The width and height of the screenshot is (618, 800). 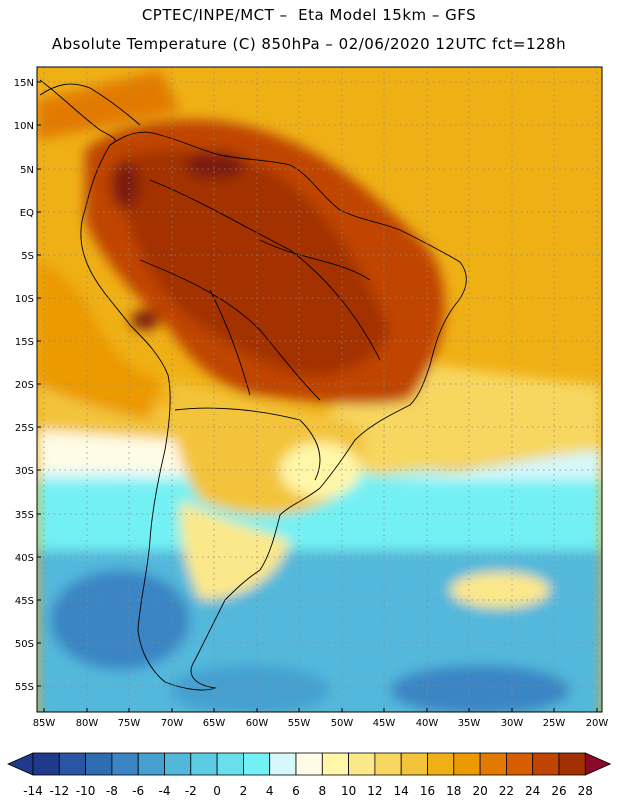 What do you see at coordinates (59, 791) in the screenshot?
I see `colorbar-tick-label: -12` at bounding box center [59, 791].